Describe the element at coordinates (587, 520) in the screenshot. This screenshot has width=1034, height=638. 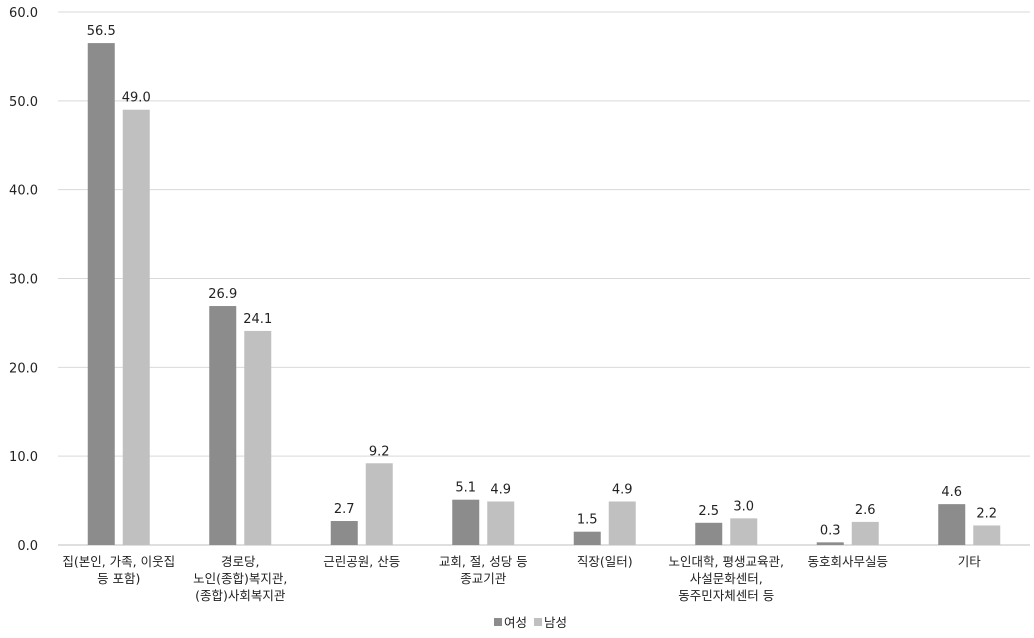
I see `data-label: 1.5` at that location.